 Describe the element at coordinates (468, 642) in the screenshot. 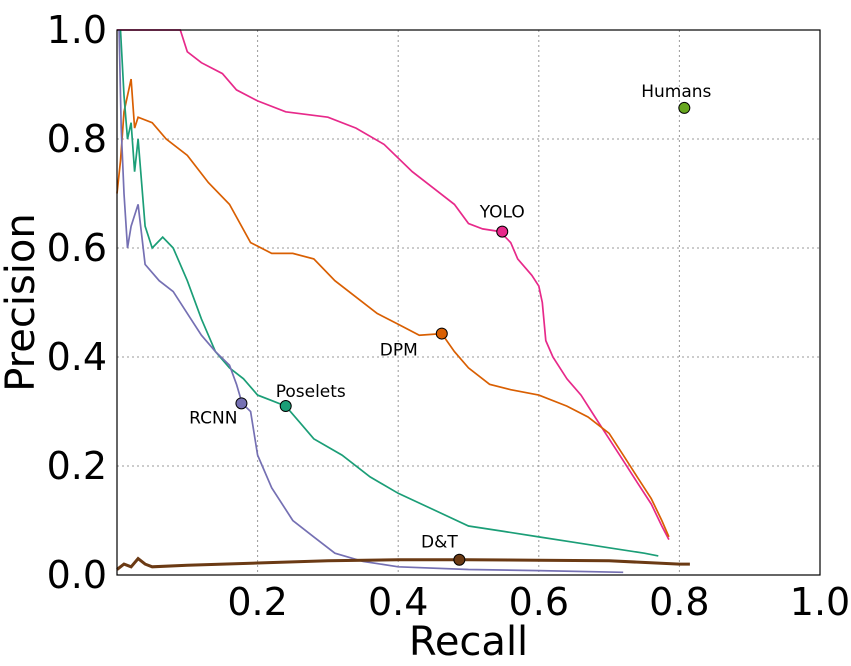

I see `x-axis-title: Recall` at that location.